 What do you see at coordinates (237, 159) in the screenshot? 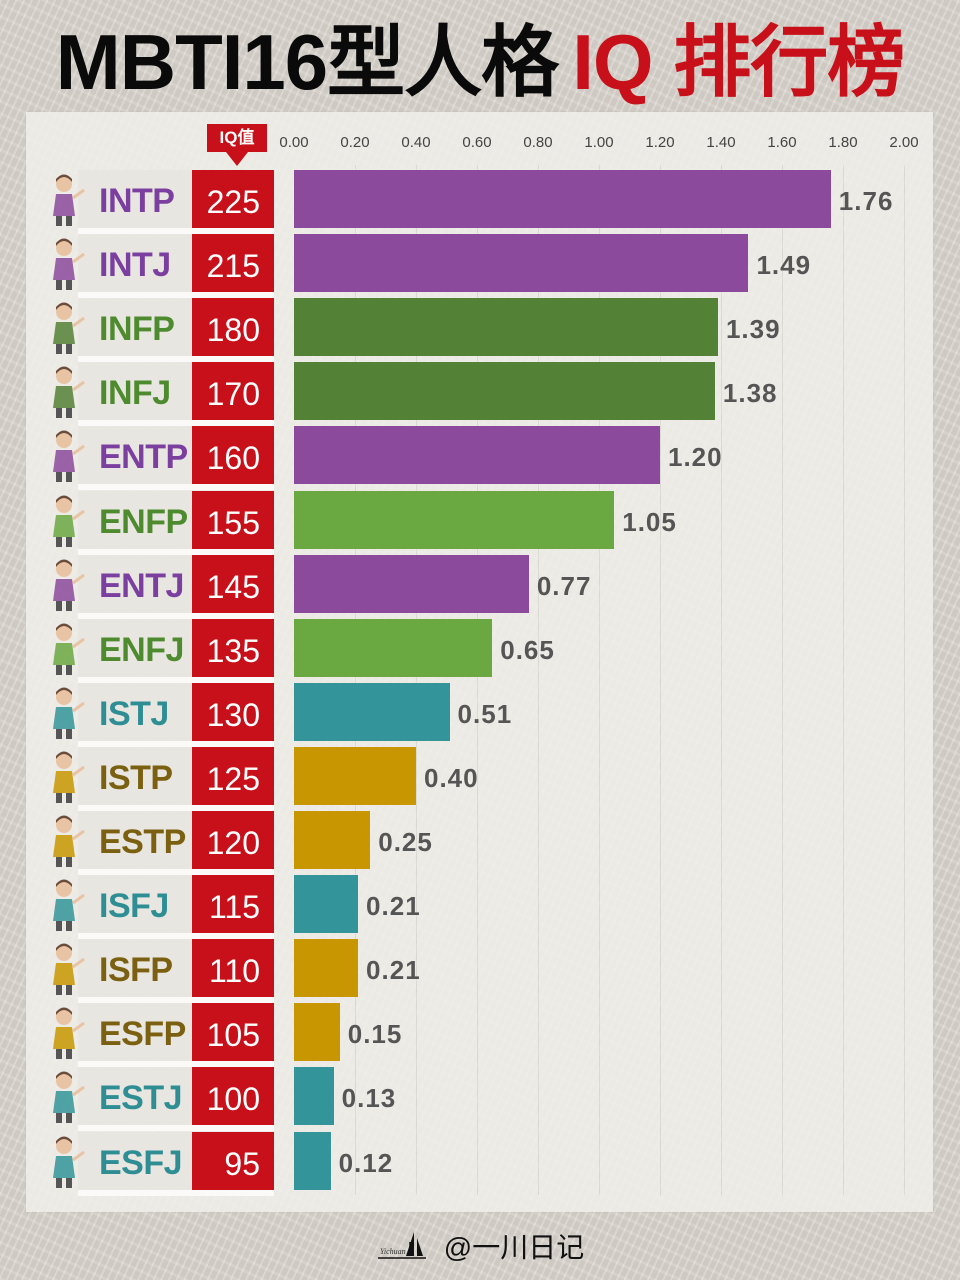
I see `arrow-down-icon` at bounding box center [237, 159].